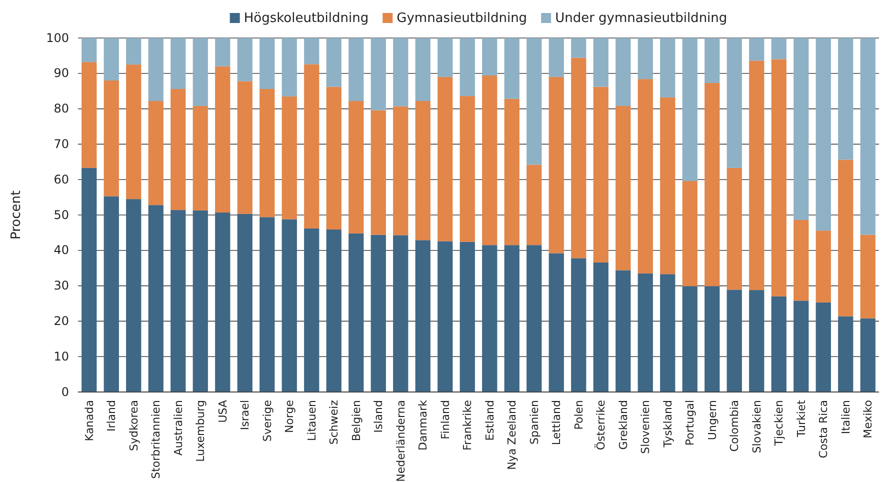 Image resolution: width=883 pixels, height=482 pixels. I want to click on x-tick-label: Österrike, so click(601, 425).